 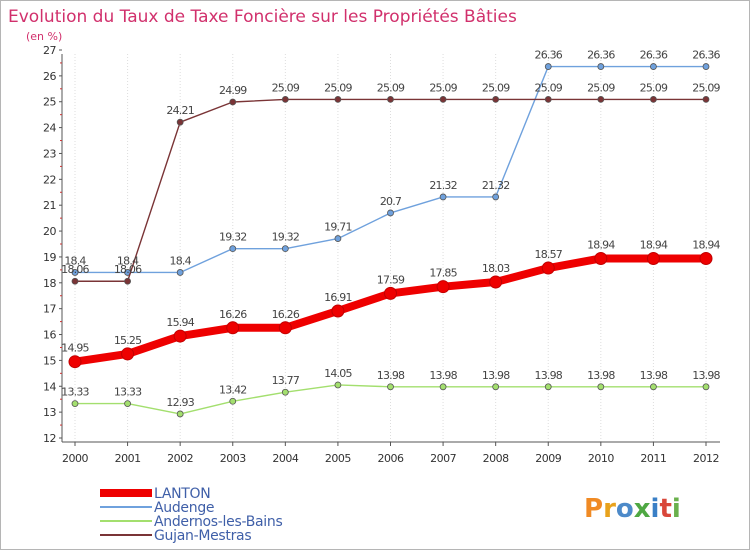 I want to click on y-tick-label: 19, so click(x=49, y=257).